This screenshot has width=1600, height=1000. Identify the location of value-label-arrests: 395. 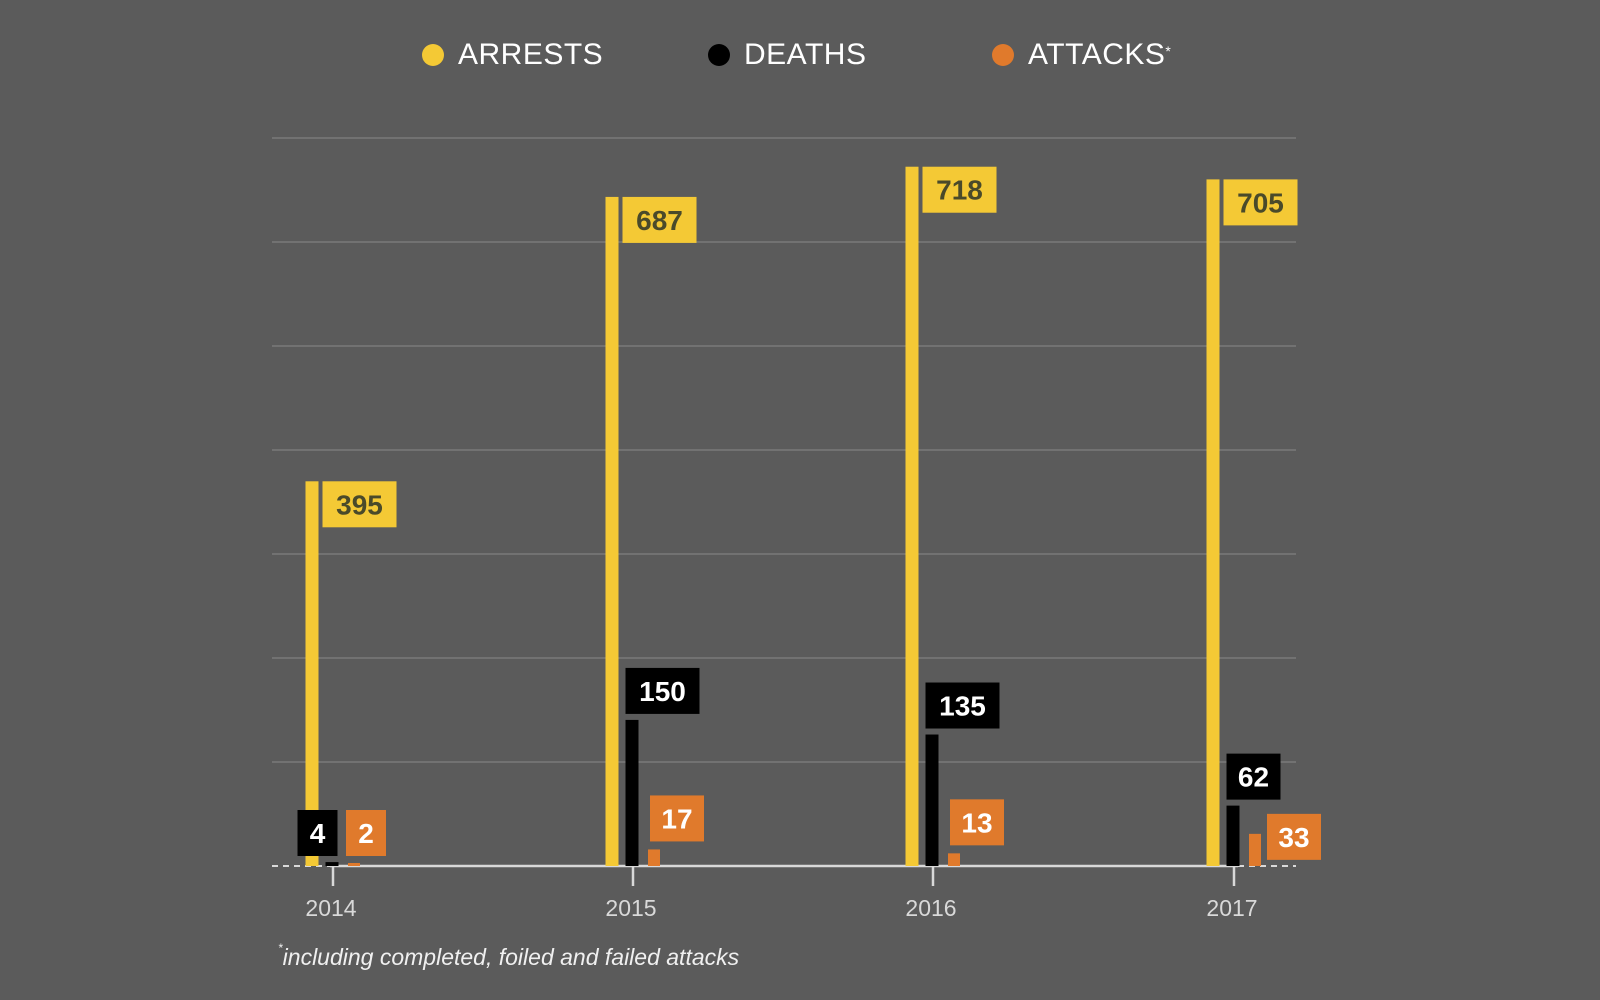
(359, 504).